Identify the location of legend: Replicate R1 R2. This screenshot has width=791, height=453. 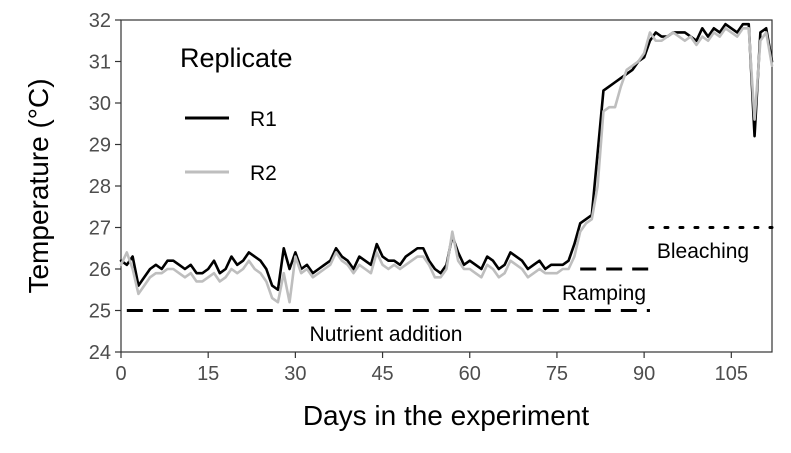
(236, 114).